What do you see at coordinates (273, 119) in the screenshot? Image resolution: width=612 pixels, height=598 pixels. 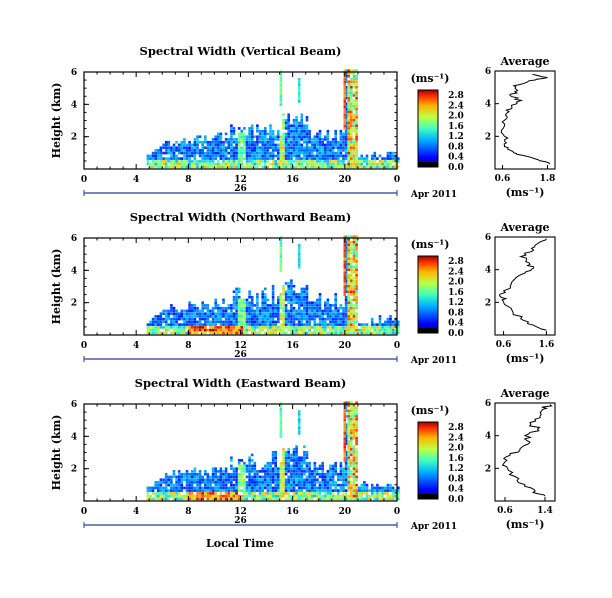 I see `heatmap-field` at bounding box center [273, 119].